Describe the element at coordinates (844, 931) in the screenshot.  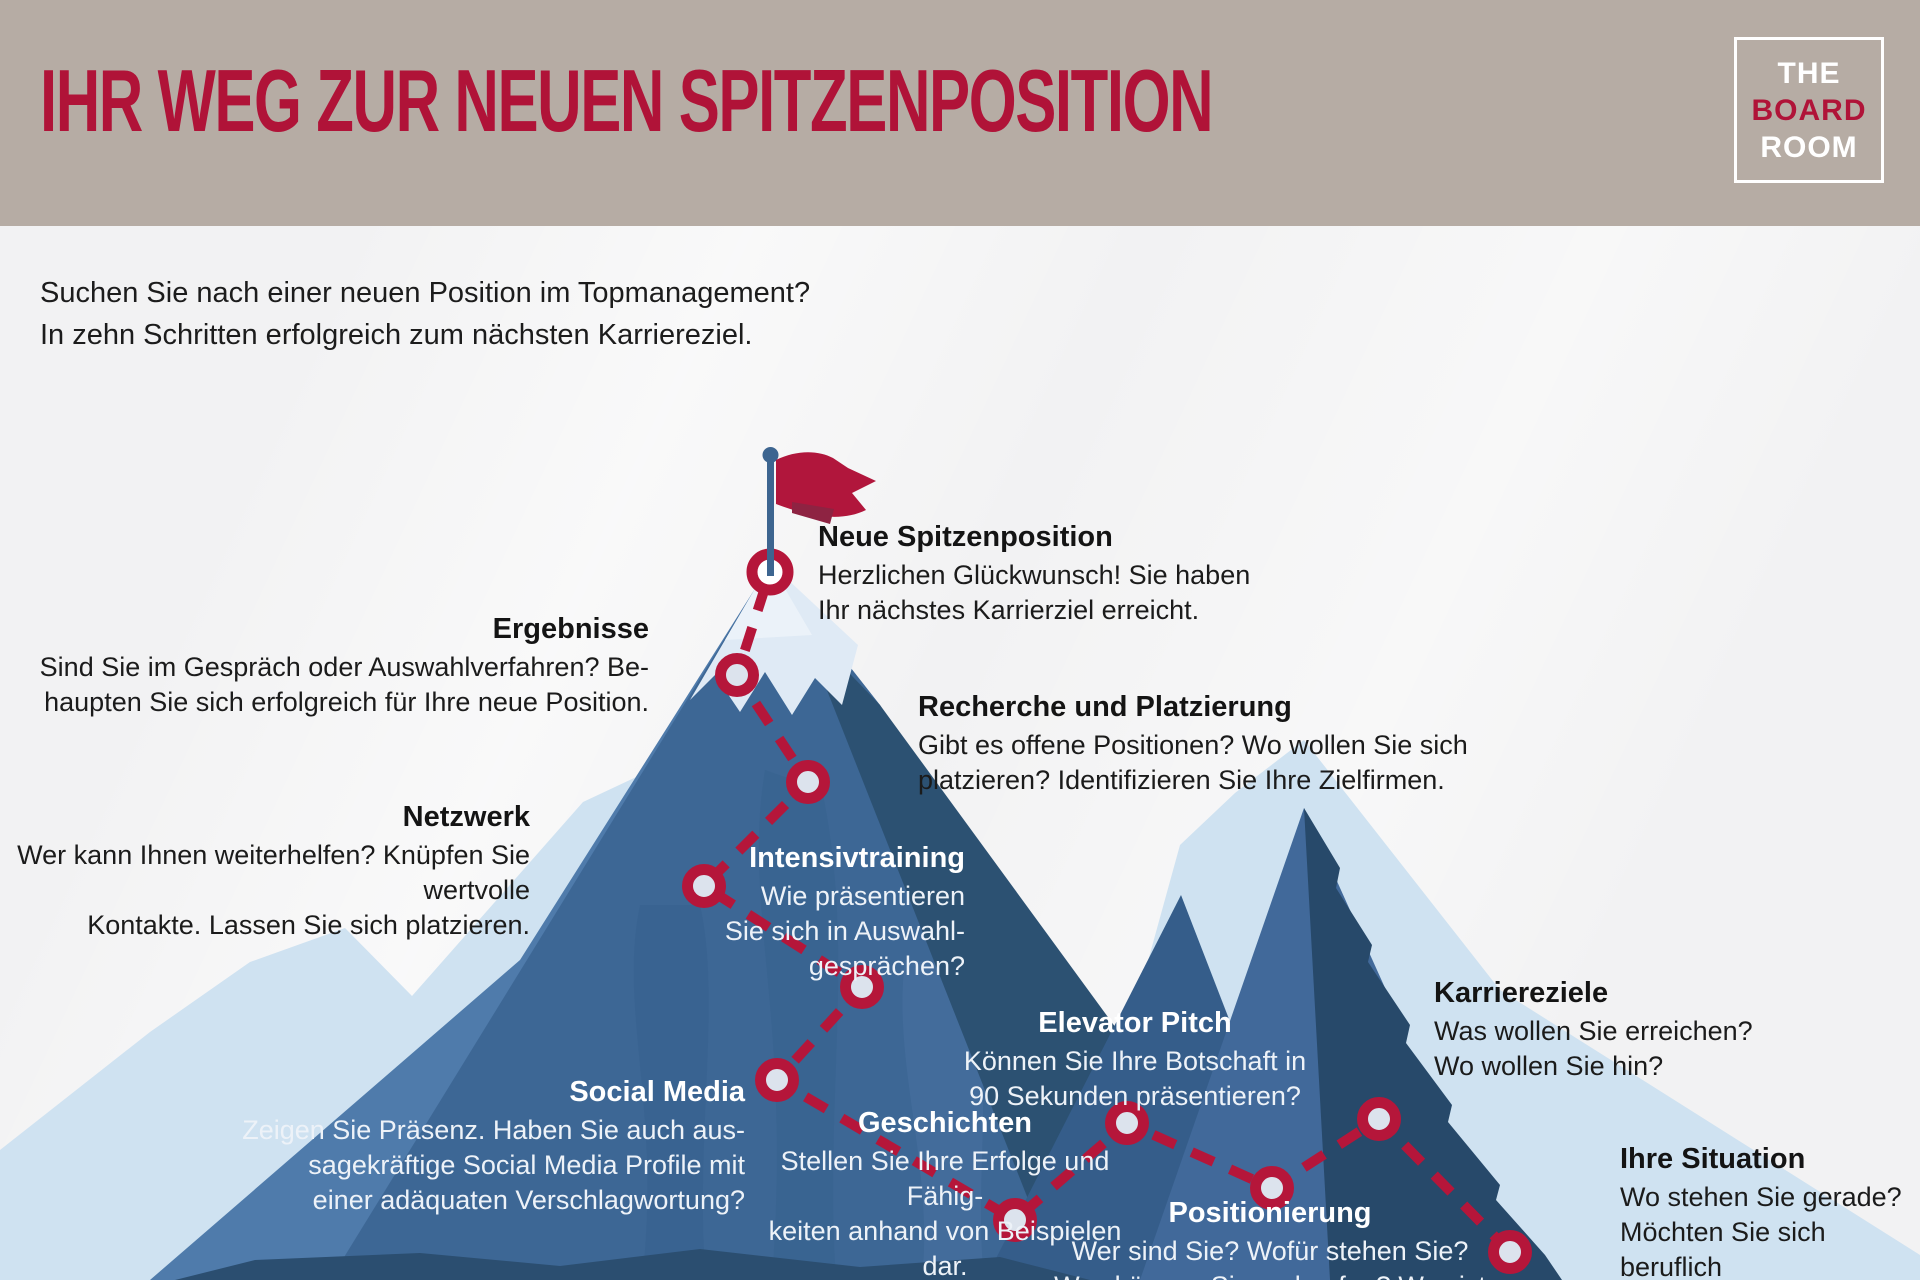
I see `step-line: Sie sich in Auswahl-` at that location.